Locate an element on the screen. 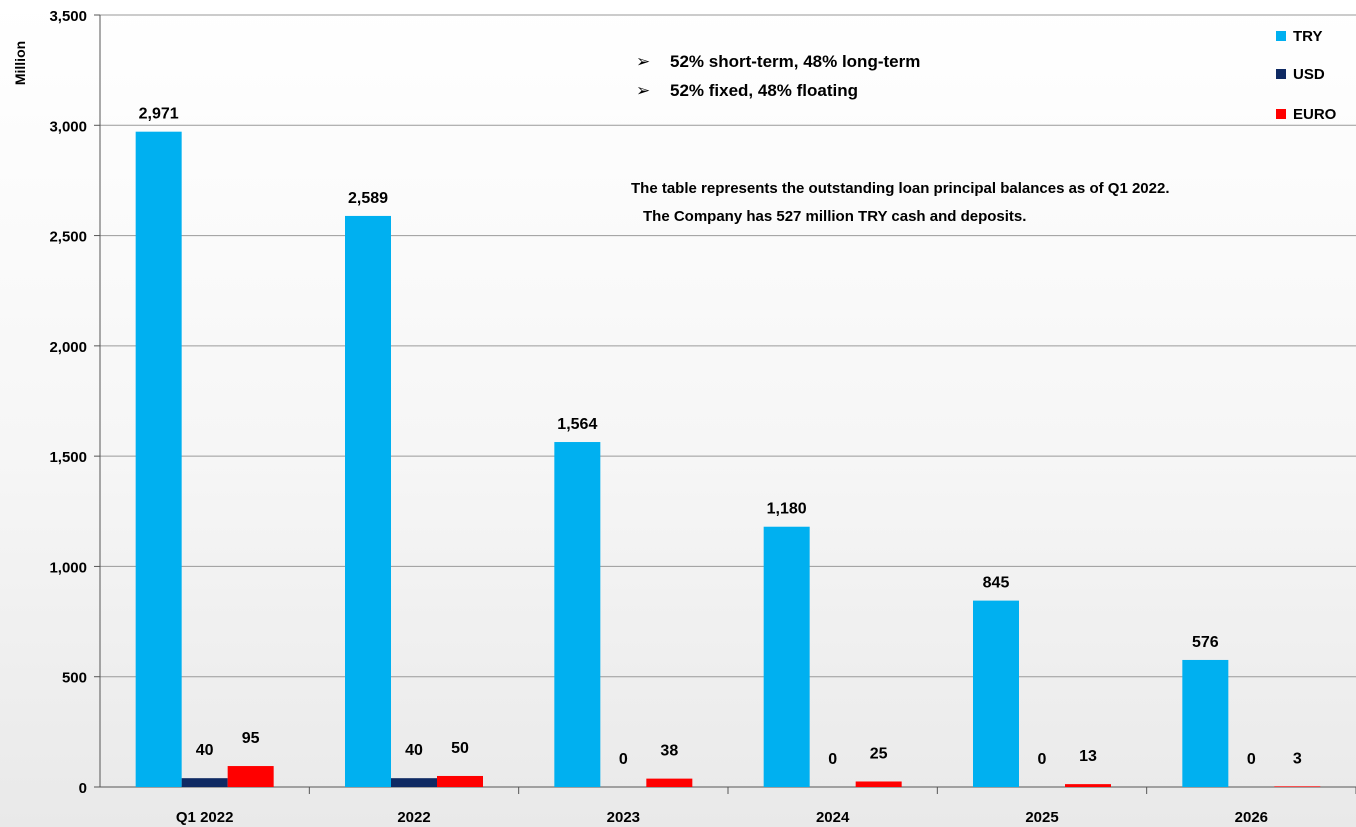 Image resolution: width=1356 pixels, height=827 pixels. data-label-try: 2,971 is located at coordinates (159, 114).